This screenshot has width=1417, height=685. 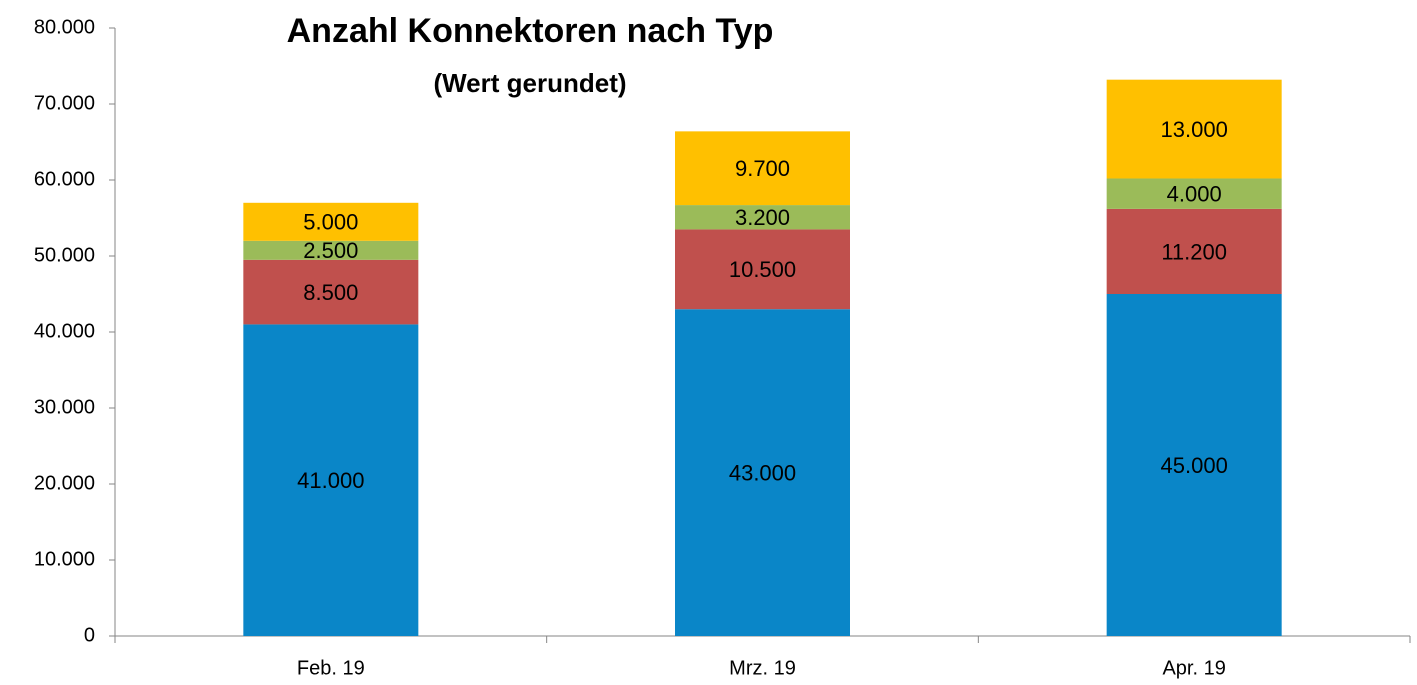 What do you see at coordinates (64, 331) in the screenshot?
I see `y-tick-label: 40.000` at bounding box center [64, 331].